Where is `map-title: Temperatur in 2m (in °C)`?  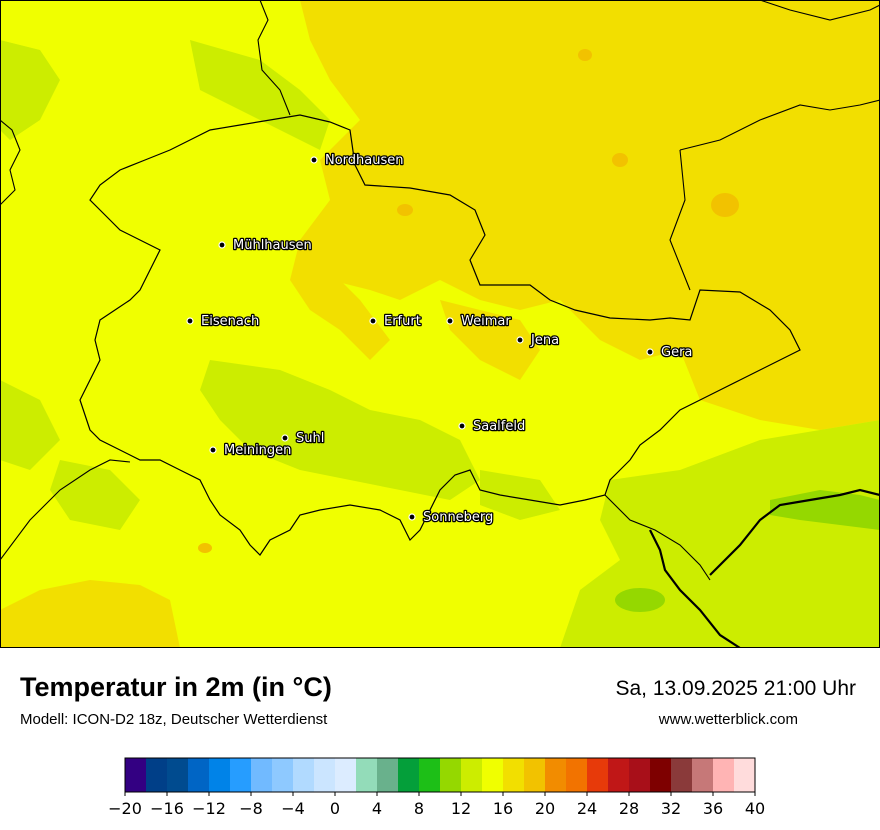
map-title: Temperatur in 2m (in °C) is located at coordinates (176, 687).